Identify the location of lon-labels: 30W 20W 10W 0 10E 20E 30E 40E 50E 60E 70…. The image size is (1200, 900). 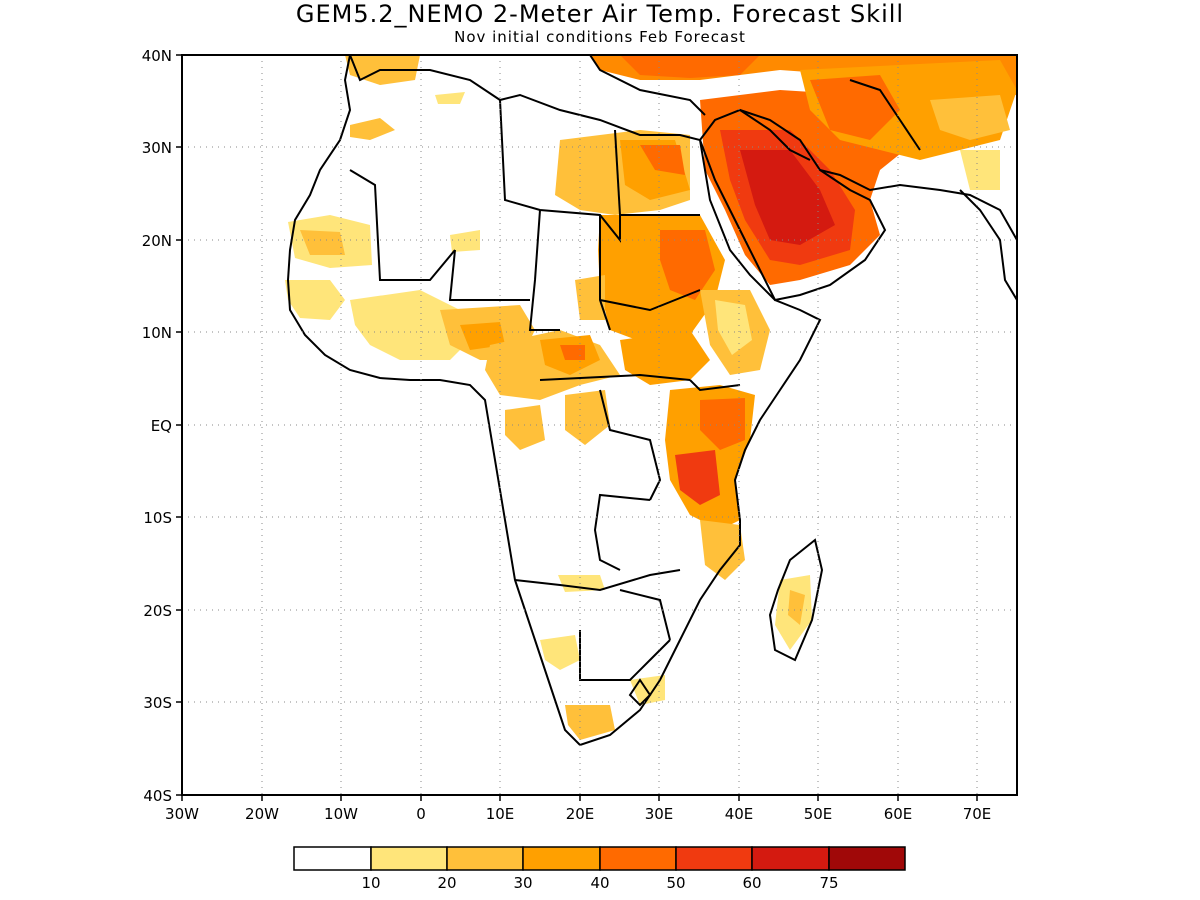
(578, 814).